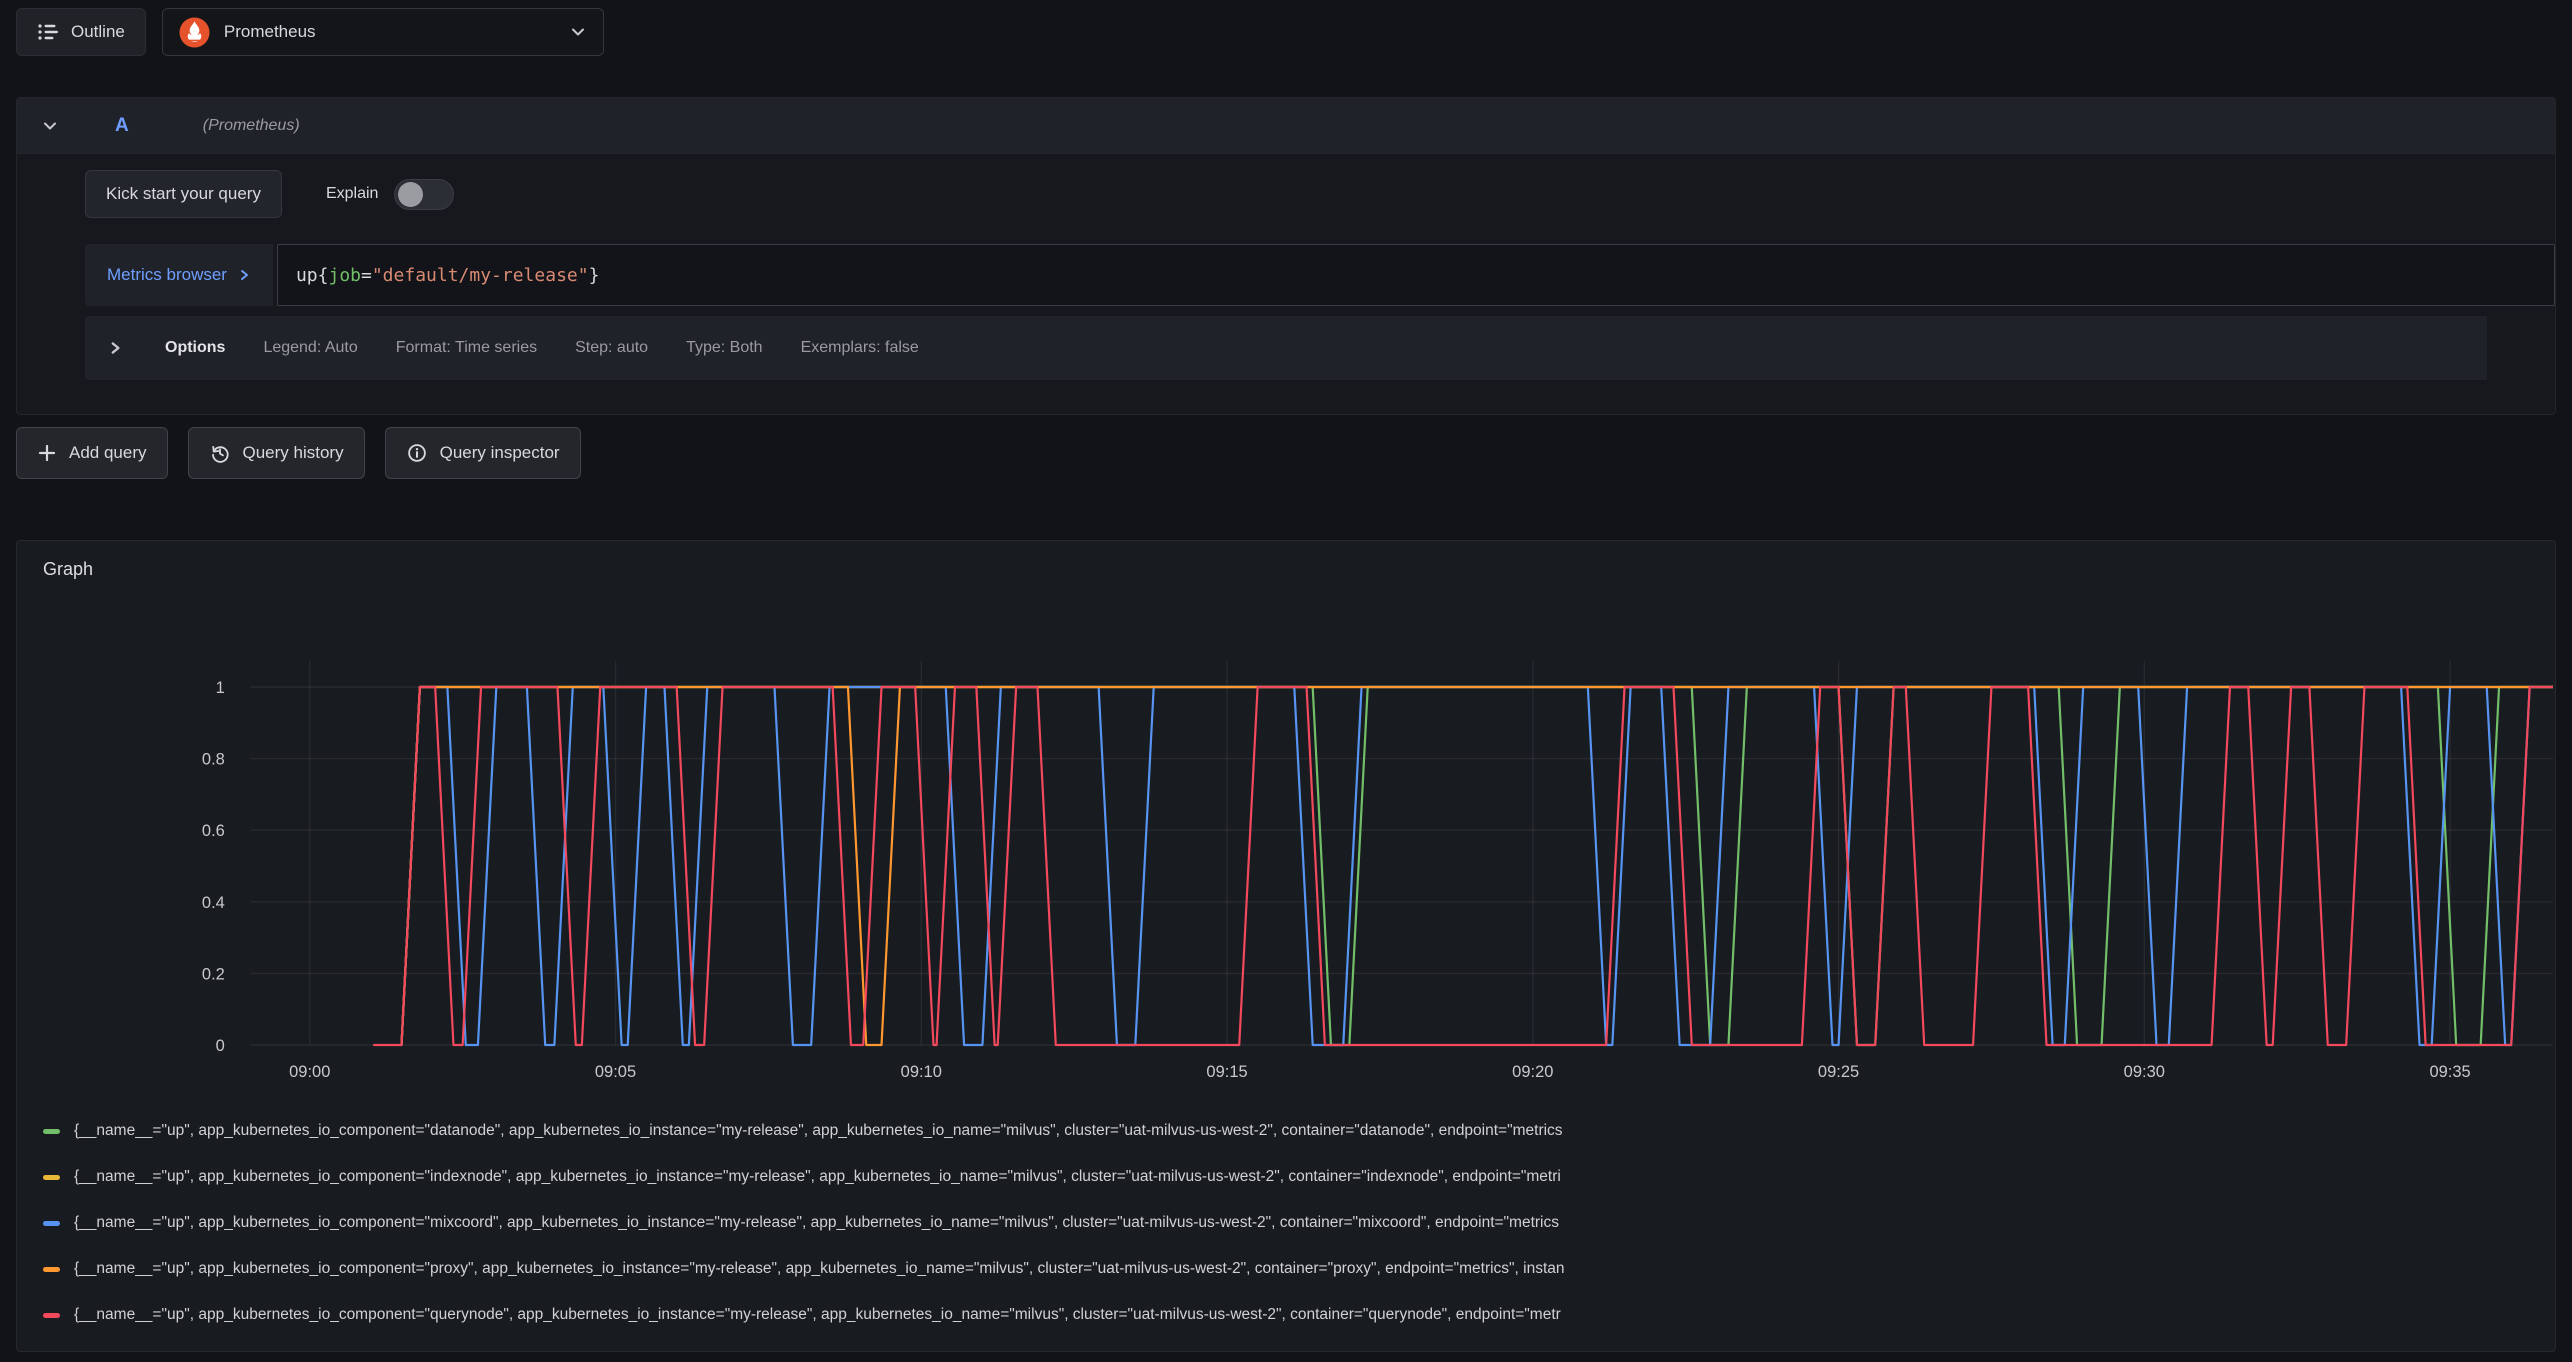 The image size is (2572, 1362). What do you see at coordinates (310, 347) in the screenshot?
I see `option-summary-item: Legend: Auto` at bounding box center [310, 347].